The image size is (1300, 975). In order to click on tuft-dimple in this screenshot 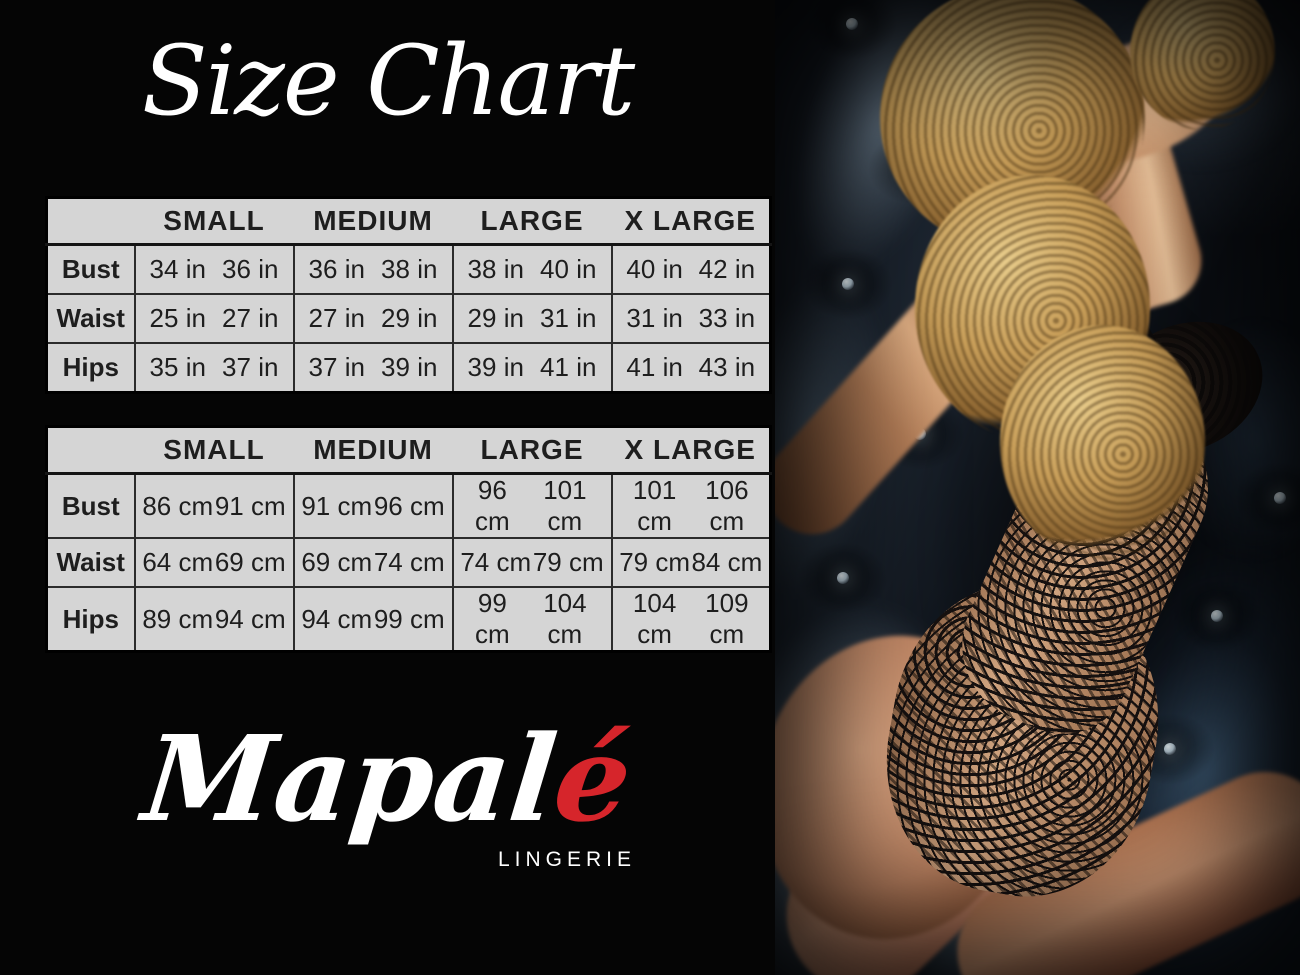, I will do `click(852, 30)`.